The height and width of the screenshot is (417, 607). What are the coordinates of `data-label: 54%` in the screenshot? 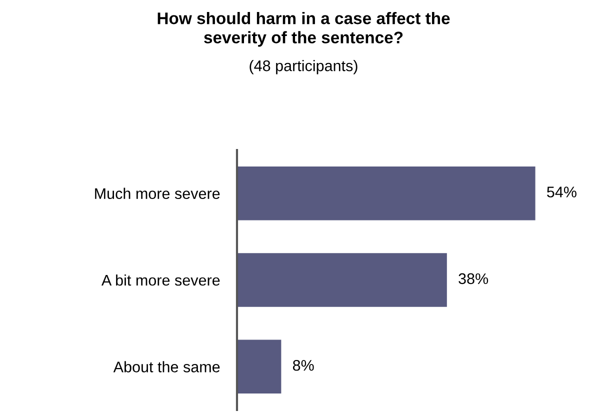 It's located at (561, 192).